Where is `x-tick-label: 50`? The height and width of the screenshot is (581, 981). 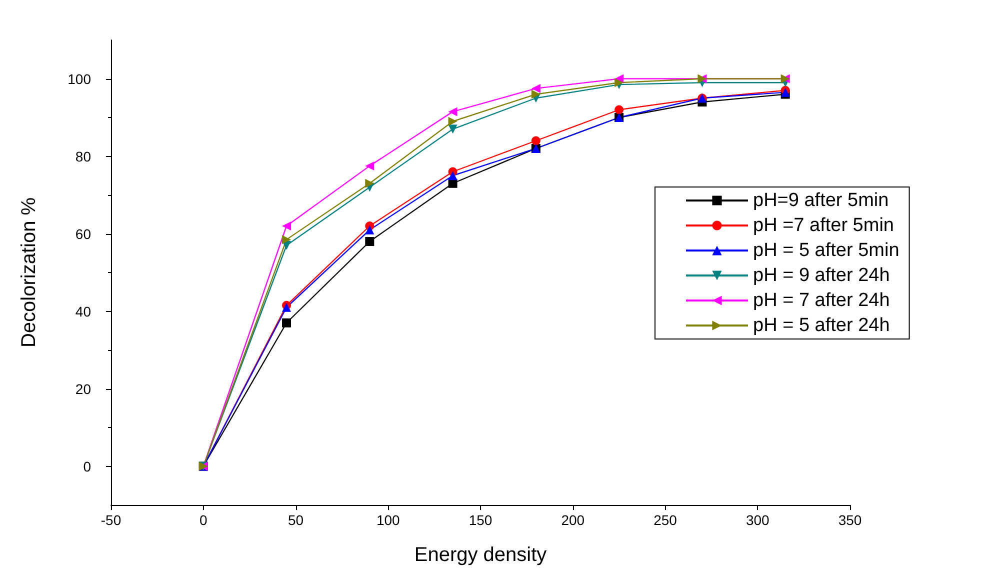 x-tick-label: 50 is located at coordinates (296, 520).